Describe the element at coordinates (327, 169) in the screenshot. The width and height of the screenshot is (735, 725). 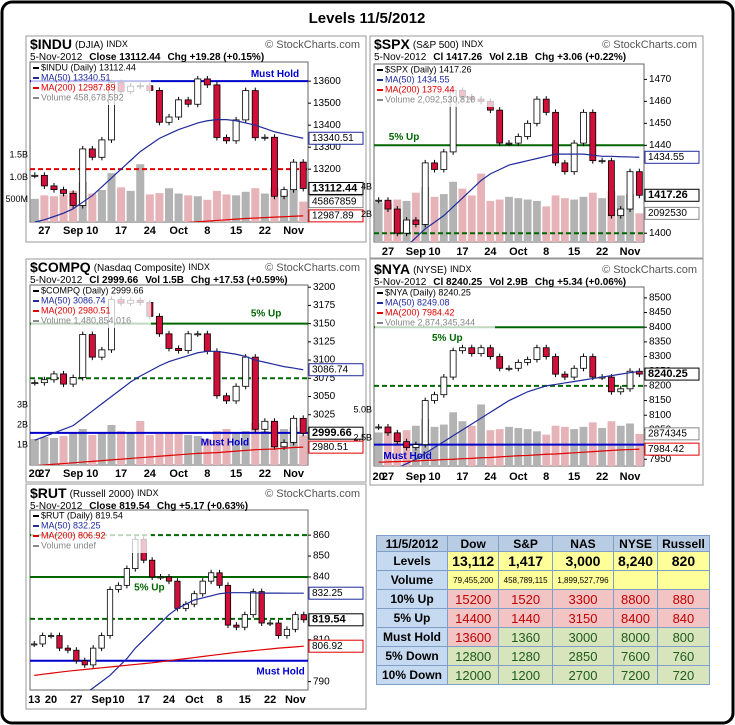
I see `y-tick-label: 13200` at that location.